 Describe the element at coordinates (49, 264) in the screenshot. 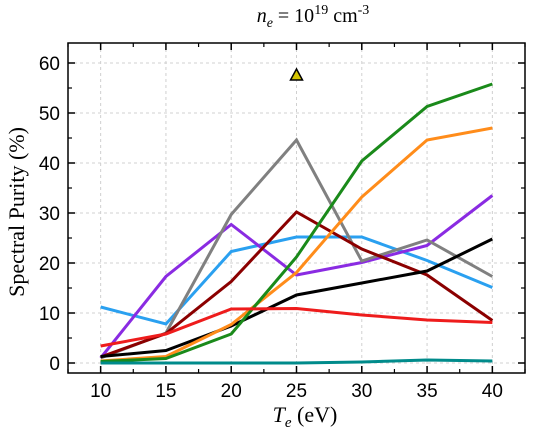

I see `y-tick-label: 20` at that location.